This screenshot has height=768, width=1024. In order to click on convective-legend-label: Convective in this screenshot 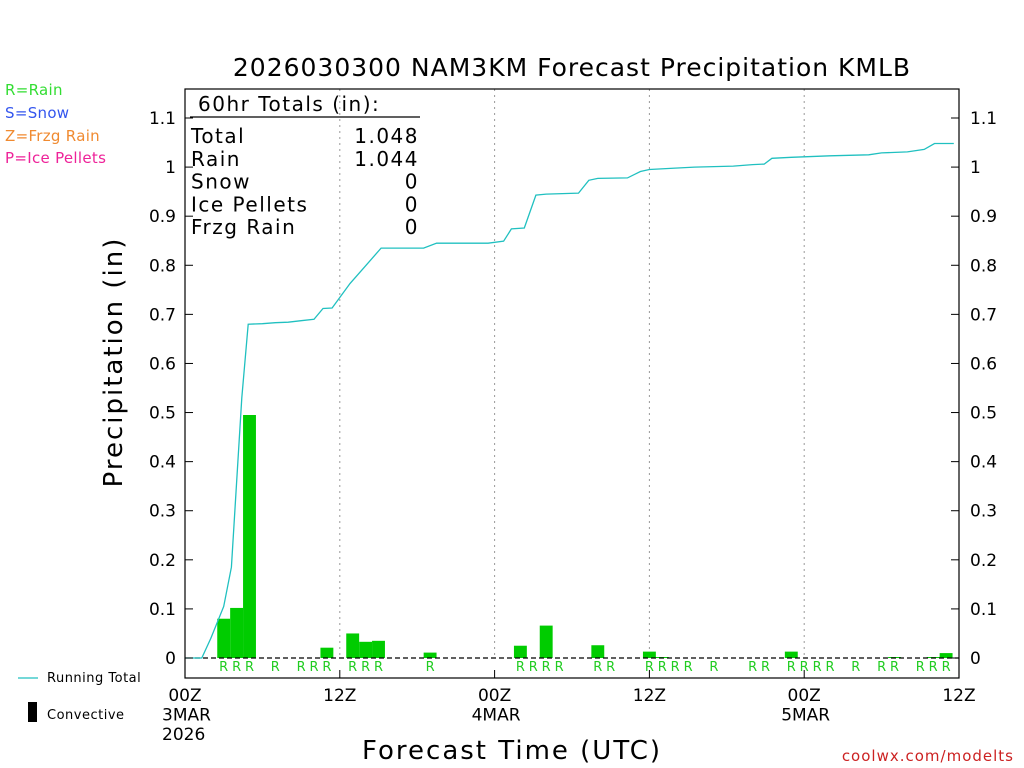, I will do `click(86, 715)`.